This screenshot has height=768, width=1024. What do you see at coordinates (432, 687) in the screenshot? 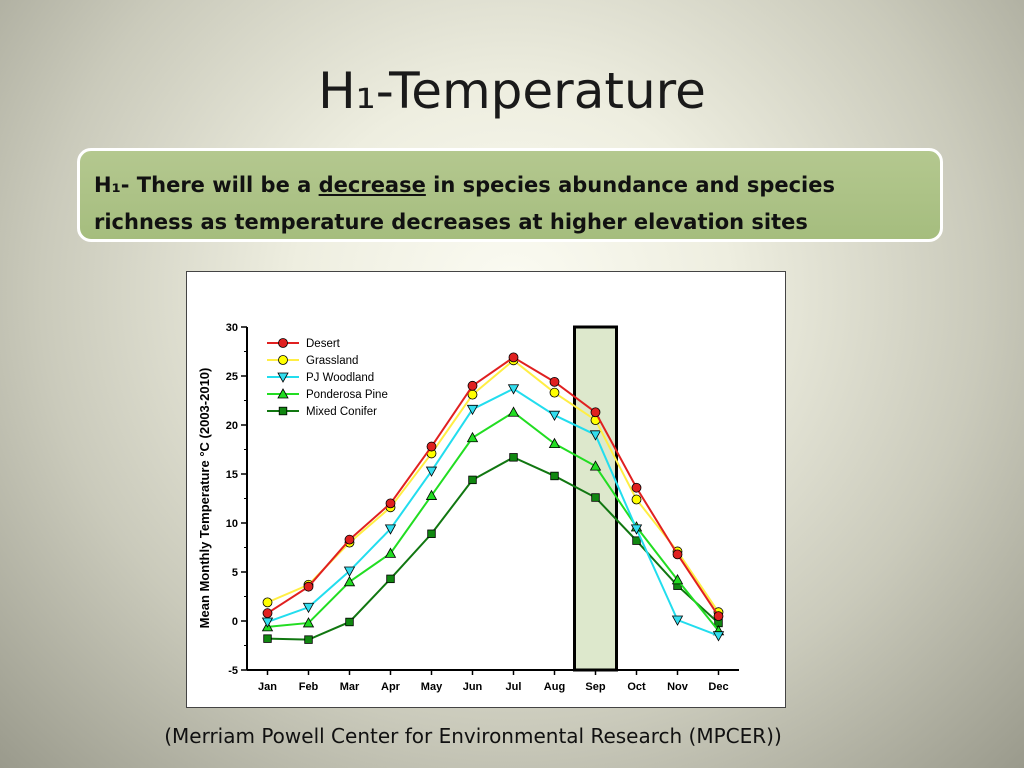
I see `x-tick-label-may: May` at bounding box center [432, 687].